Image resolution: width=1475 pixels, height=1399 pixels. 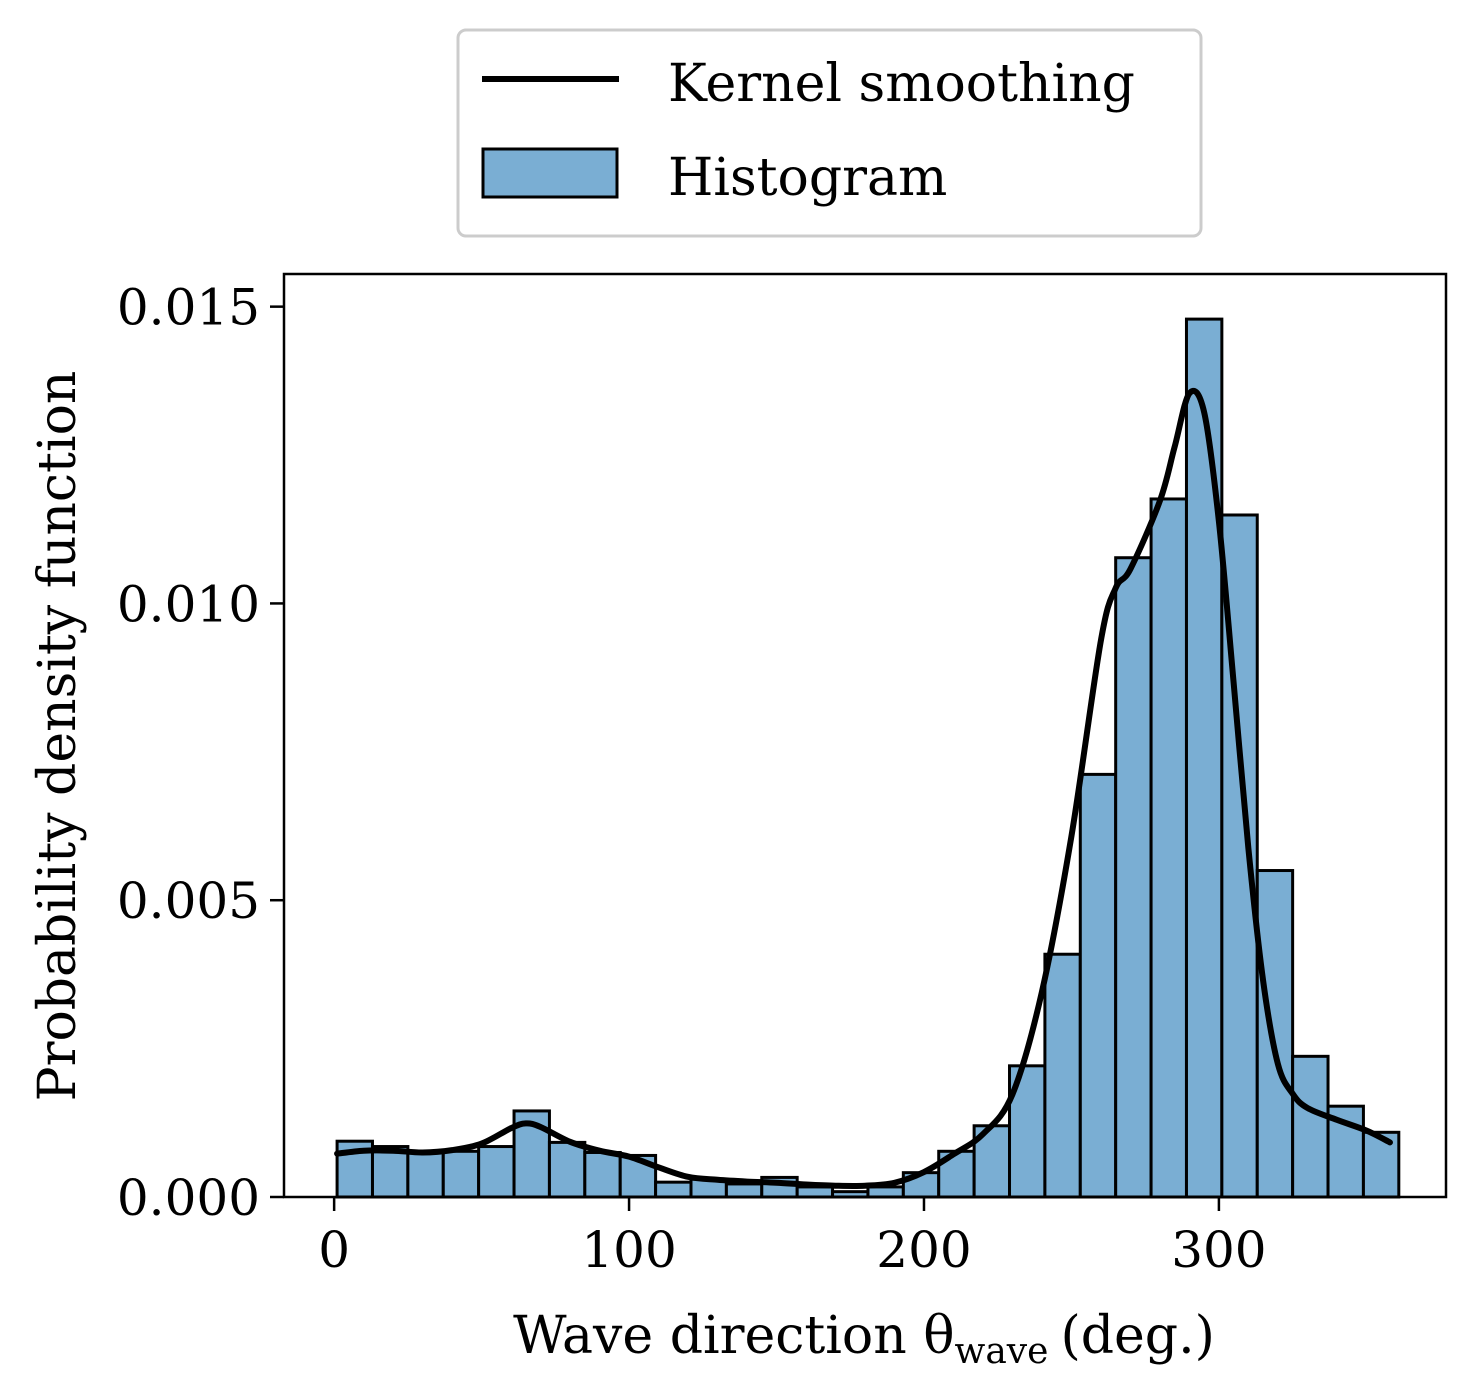 What do you see at coordinates (1002, 1351) in the screenshot?
I see `x-axis-label-subscript: wave` at bounding box center [1002, 1351].